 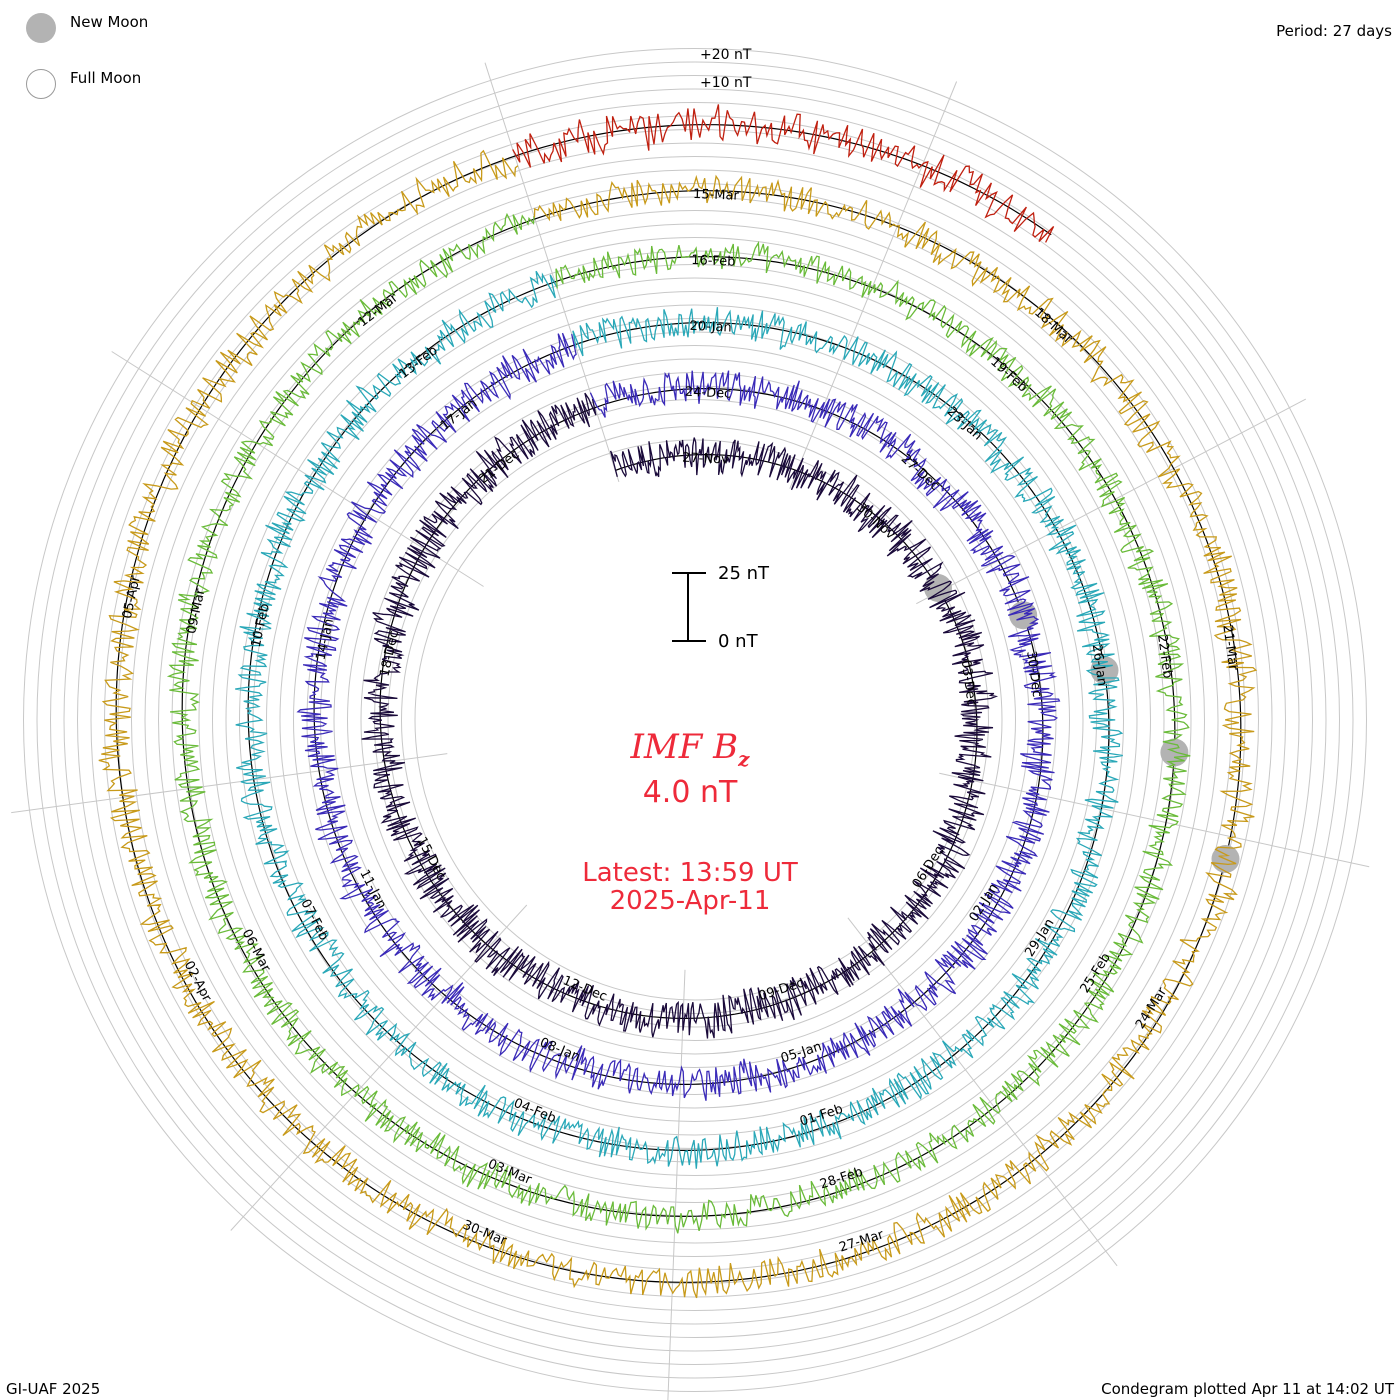 I want to click on center-latest-date: 2025-Apr-11, so click(x=690, y=901).